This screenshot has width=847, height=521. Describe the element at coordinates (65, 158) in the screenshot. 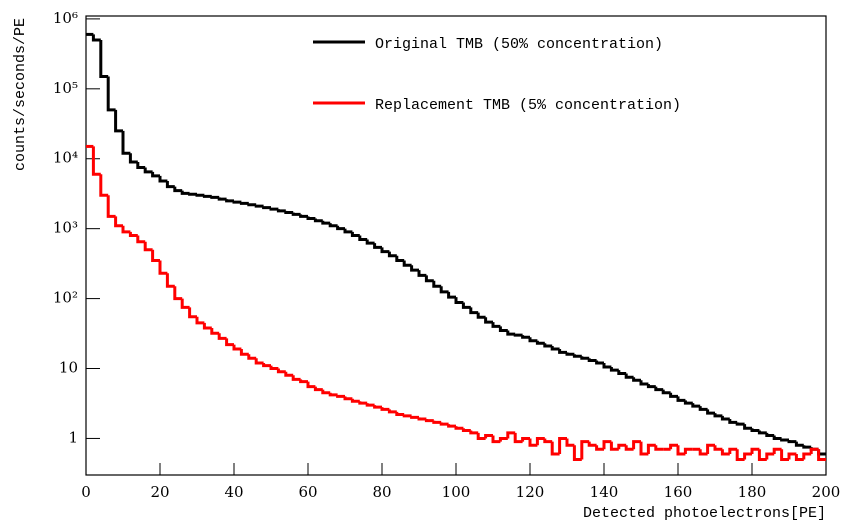

I see `y-tick-label: 10⁴` at that location.